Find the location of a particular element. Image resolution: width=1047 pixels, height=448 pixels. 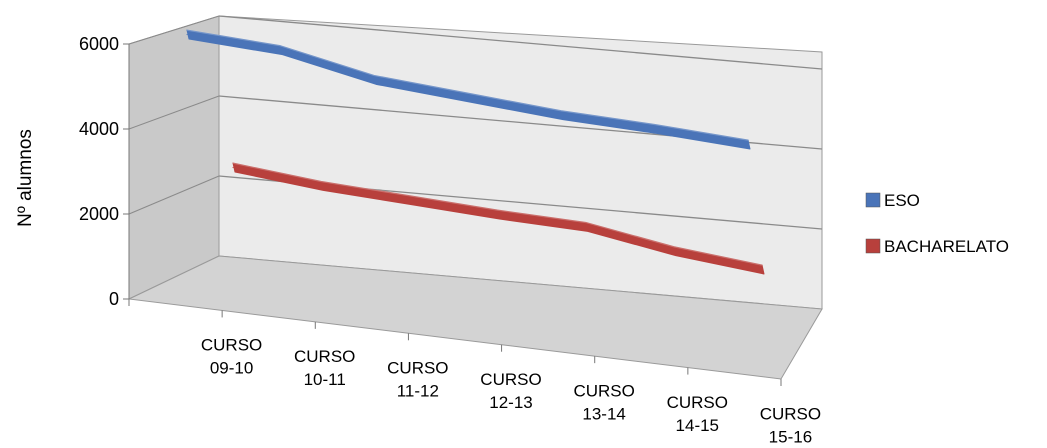

legend: ESO BACHARELATO is located at coordinates (937, 223).